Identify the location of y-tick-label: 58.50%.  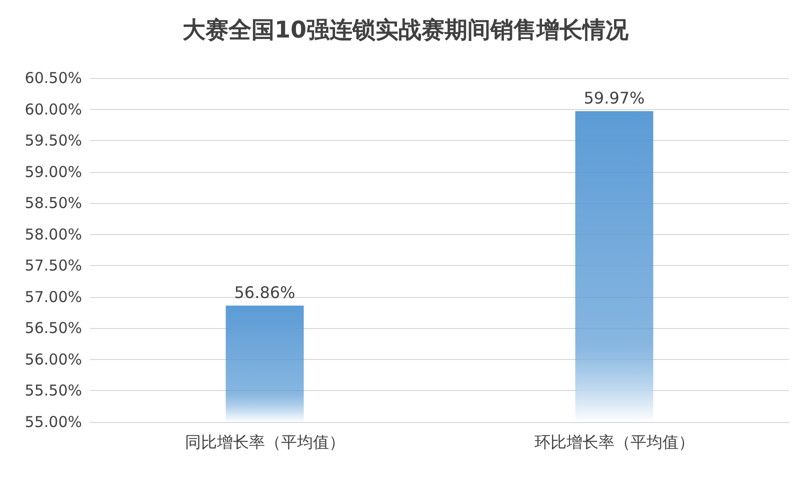
(53, 203).